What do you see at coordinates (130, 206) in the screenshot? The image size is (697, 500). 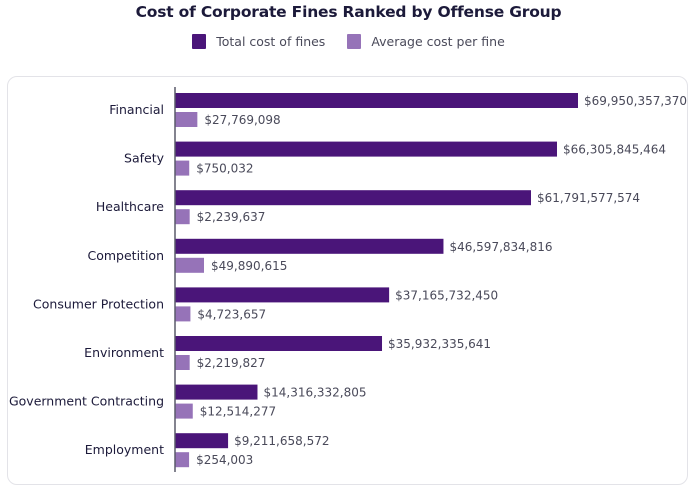 I see `category-label-healthcare: Healthcare` at bounding box center [130, 206].